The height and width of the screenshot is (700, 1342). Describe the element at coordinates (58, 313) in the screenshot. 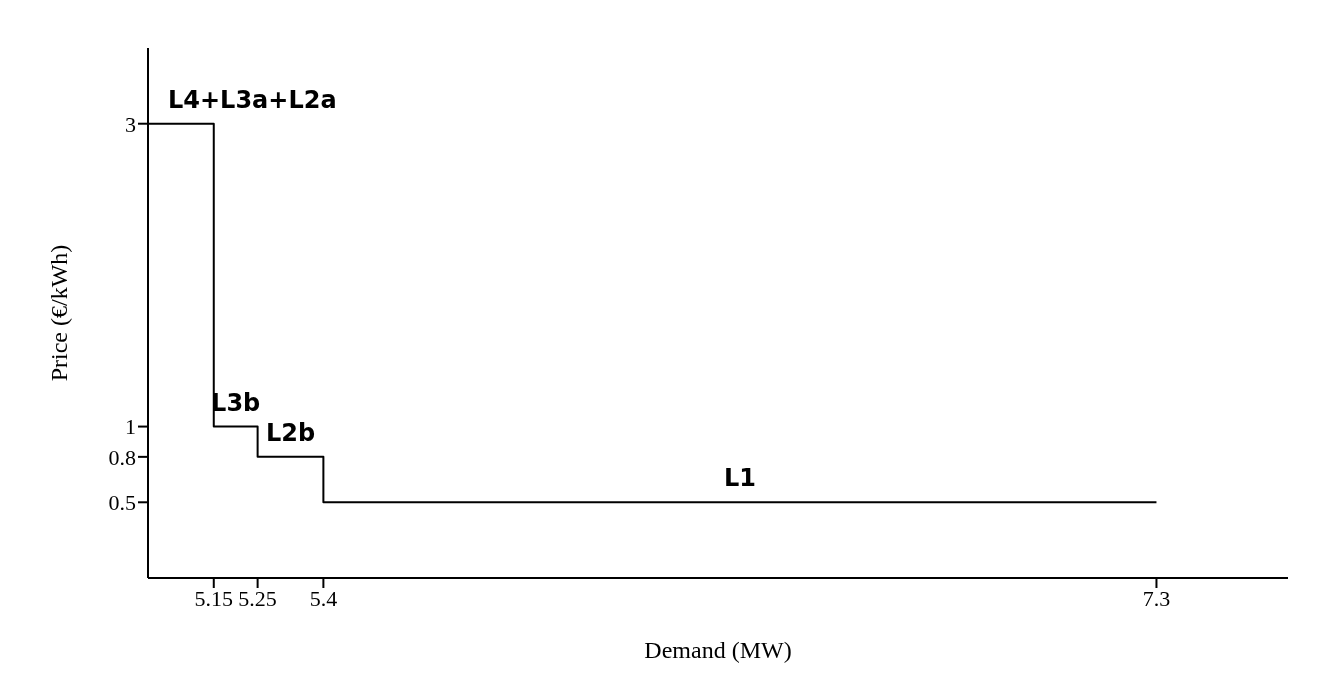

I see `y-axis-title: Price (€/kWh)` at that location.